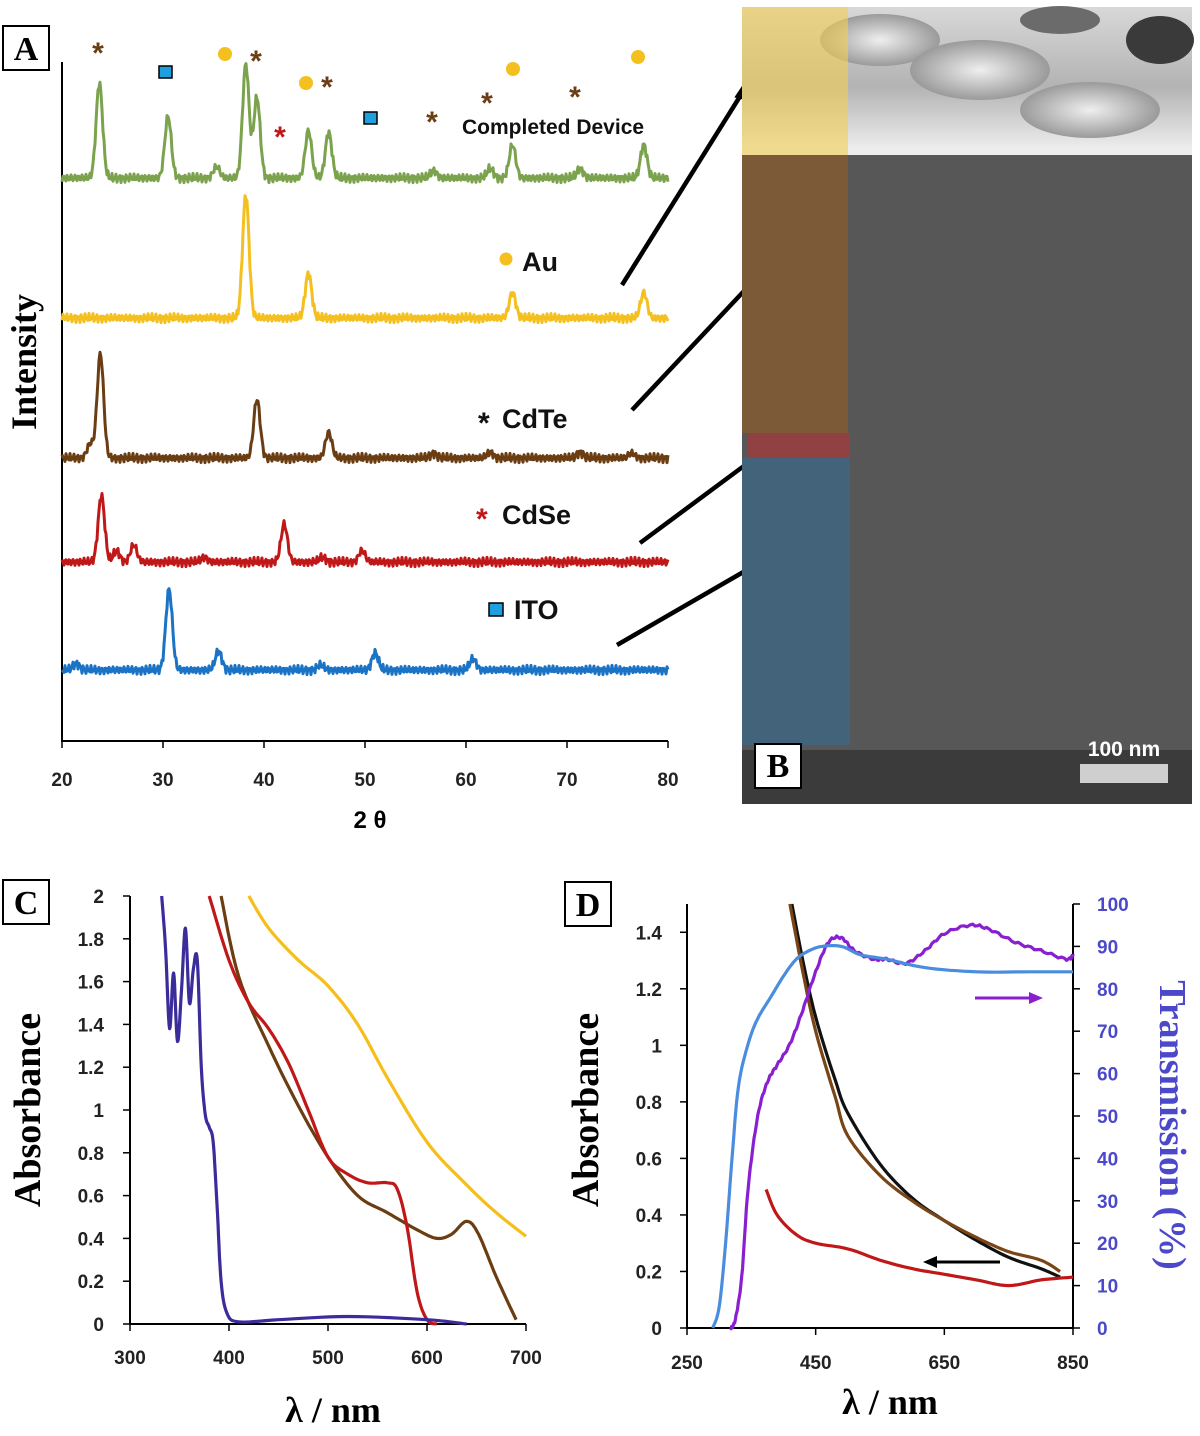 The width and height of the screenshot is (1200, 1436). I want to click on panel-d-y-tick-label: 1, so click(656, 1046).